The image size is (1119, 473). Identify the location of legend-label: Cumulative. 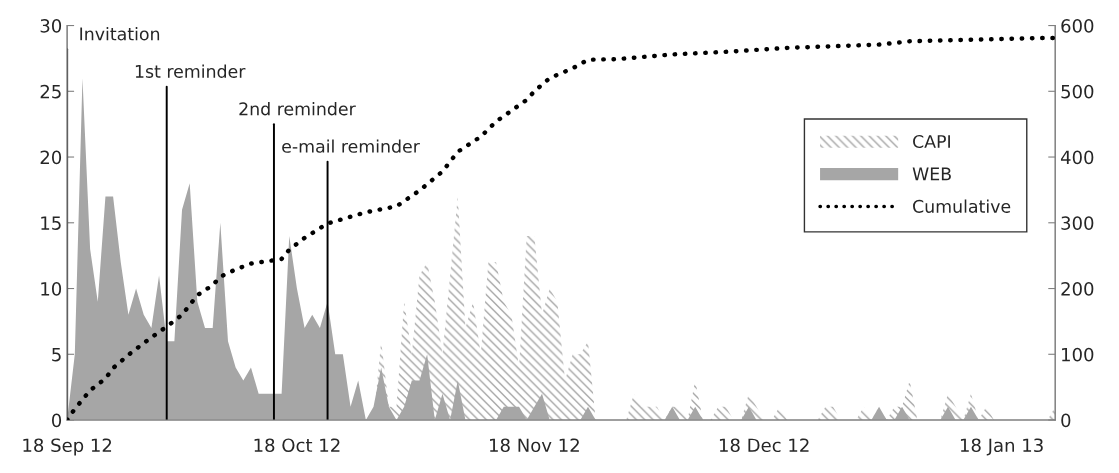
(962, 206).